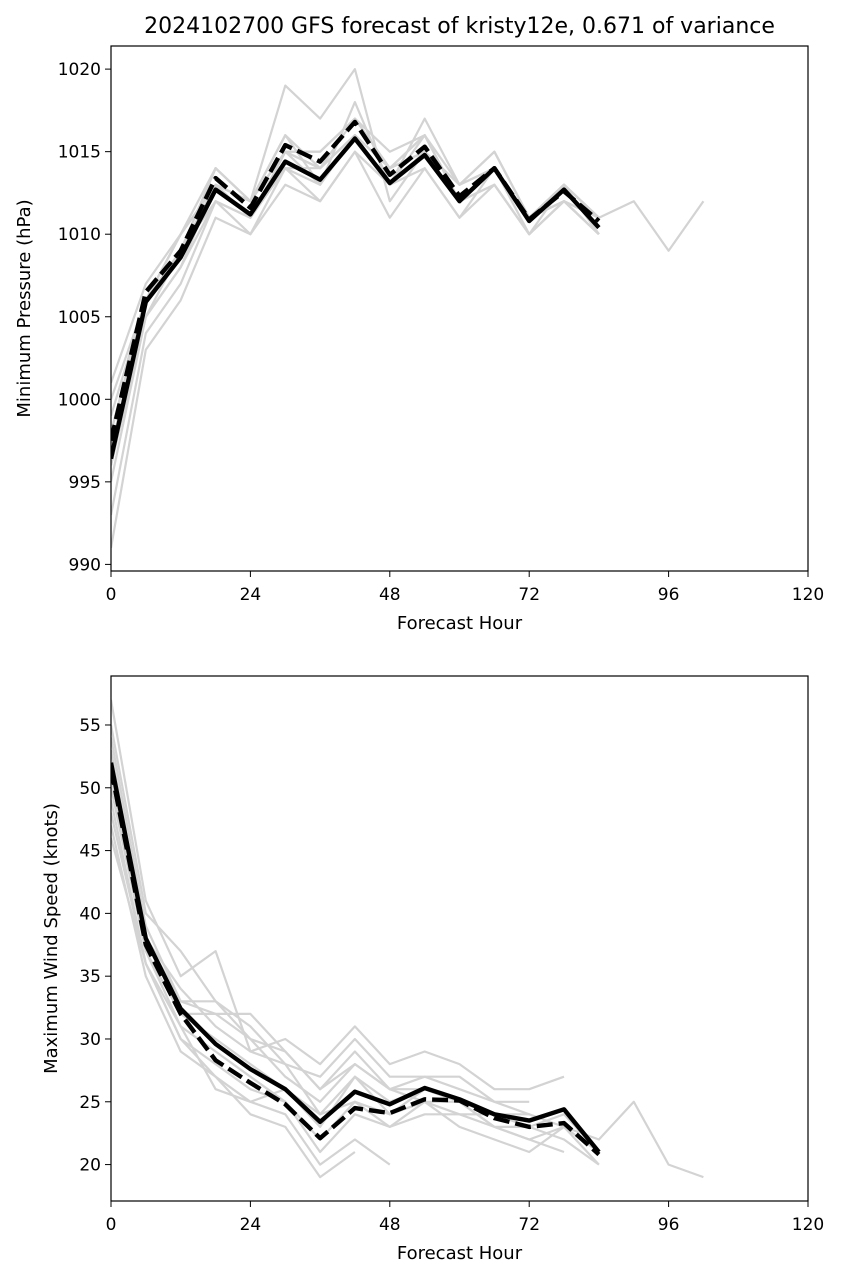 This screenshot has width=843, height=1279. Describe the element at coordinates (85, 483) in the screenshot. I see `y-tick-label: 995` at that location.